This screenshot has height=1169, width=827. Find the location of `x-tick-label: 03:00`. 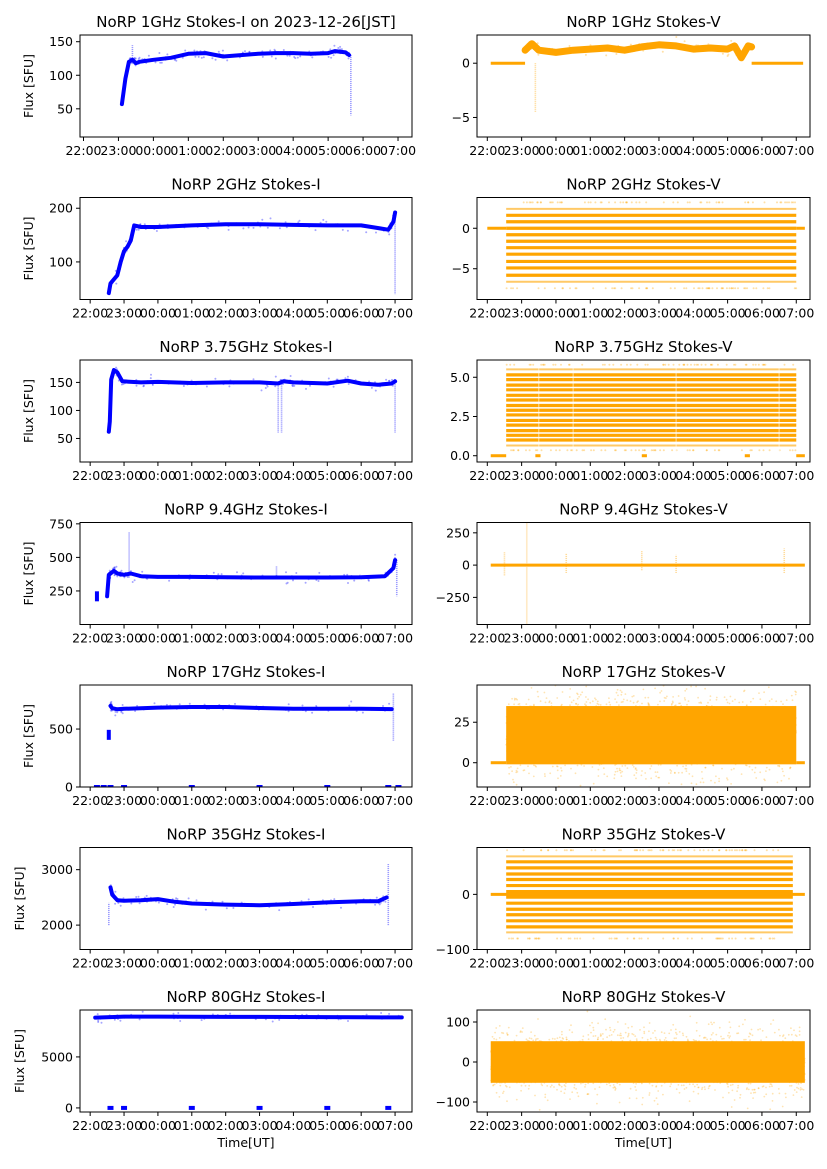

x-tick-label: 03:00 is located at coordinates (260, 800).